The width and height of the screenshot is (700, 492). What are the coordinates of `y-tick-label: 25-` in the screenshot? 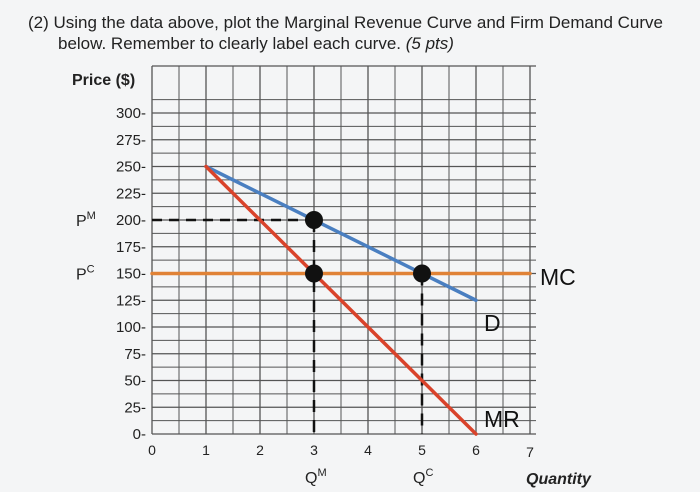 It's located at (135, 407).